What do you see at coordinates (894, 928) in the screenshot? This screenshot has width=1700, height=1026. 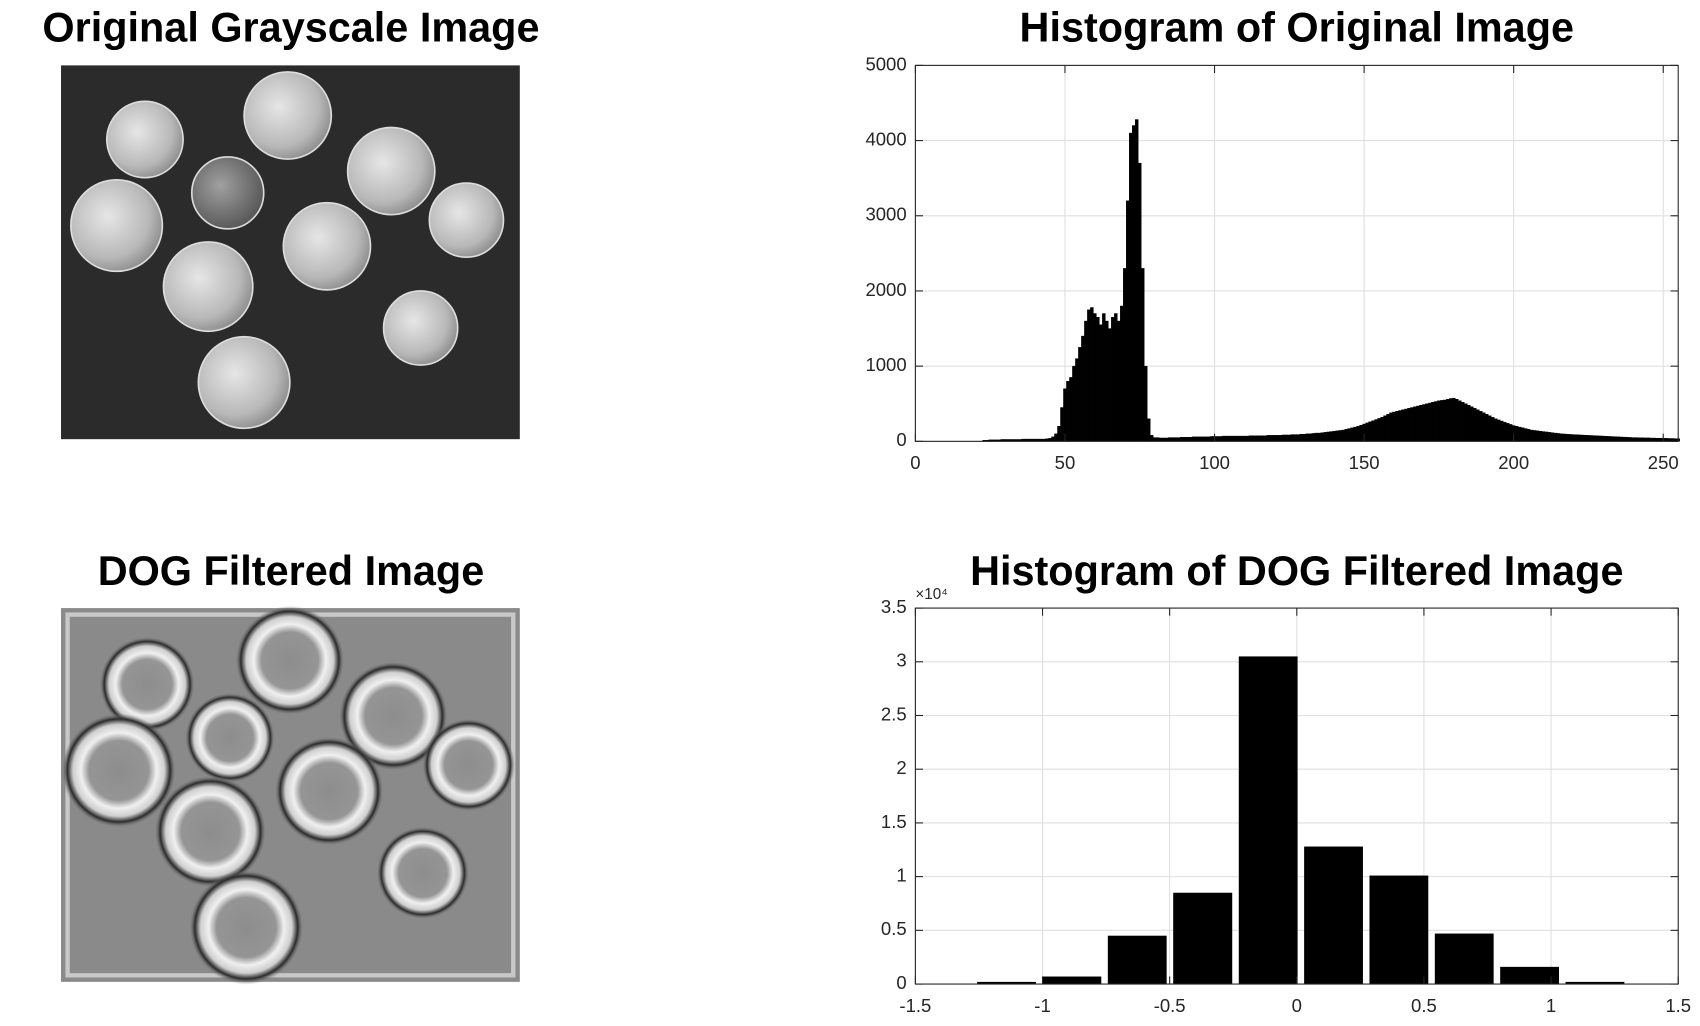 I see `y-tick-label: 0.5` at bounding box center [894, 928].